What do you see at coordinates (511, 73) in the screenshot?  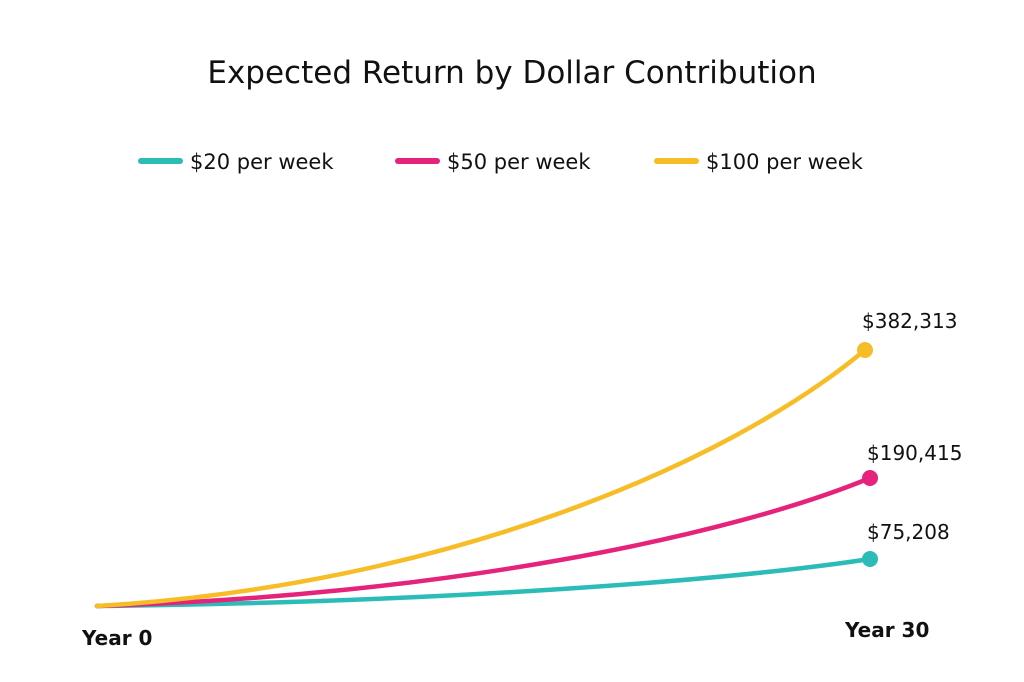 I see `chart-title: Expected Return by Dollar Contribution` at bounding box center [511, 73].